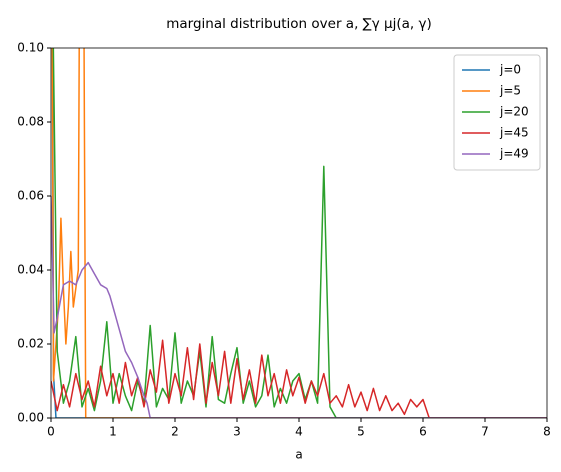  What do you see at coordinates (30, 196) in the screenshot?
I see `y-tick-label: 0.06` at bounding box center [30, 196].